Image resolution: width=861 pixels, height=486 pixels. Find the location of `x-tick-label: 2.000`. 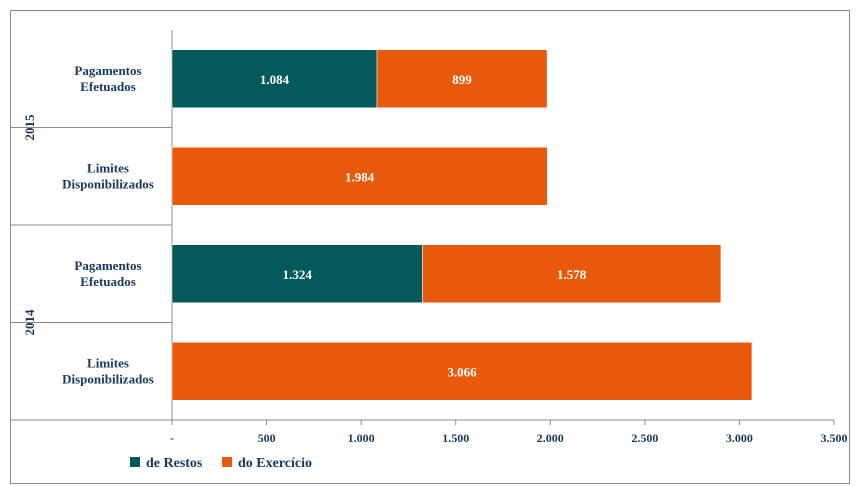

x-tick-label: 2.000 is located at coordinates (550, 438).